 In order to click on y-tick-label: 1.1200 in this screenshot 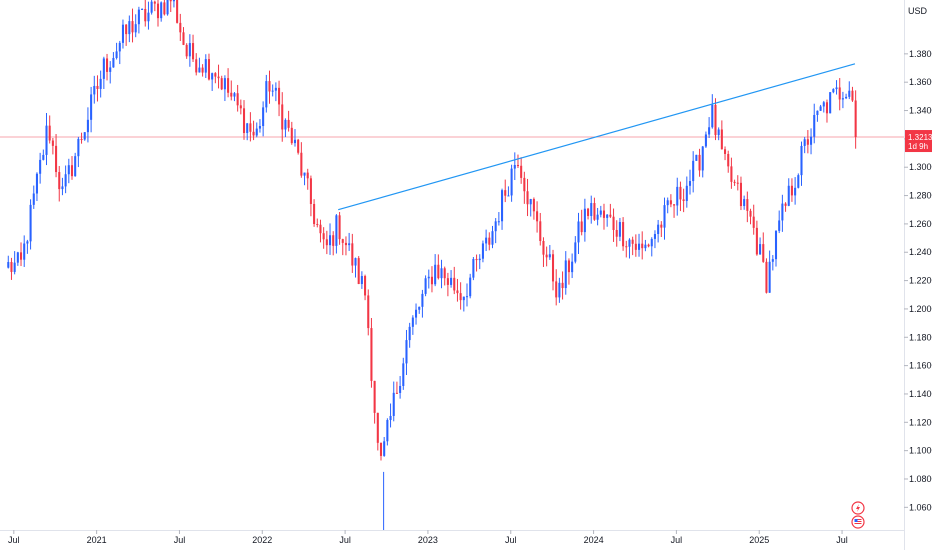, I will do `click(920, 422)`.